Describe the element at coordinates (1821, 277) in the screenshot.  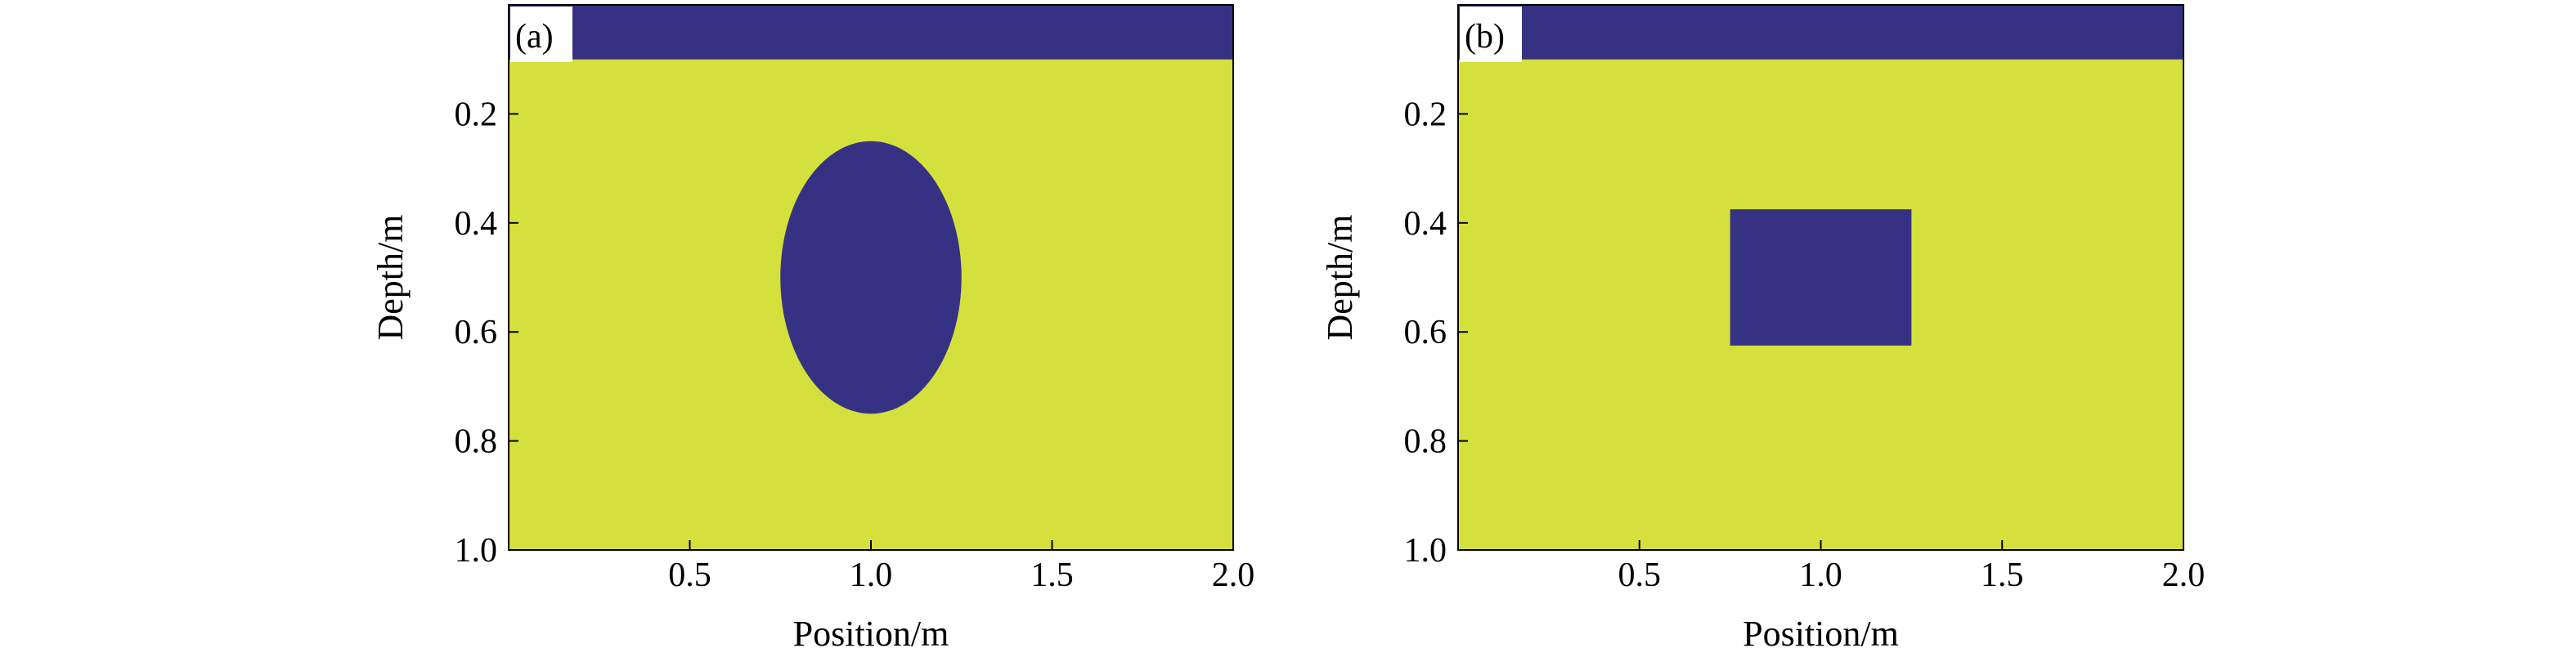
I see `rectangular-anomaly` at that location.